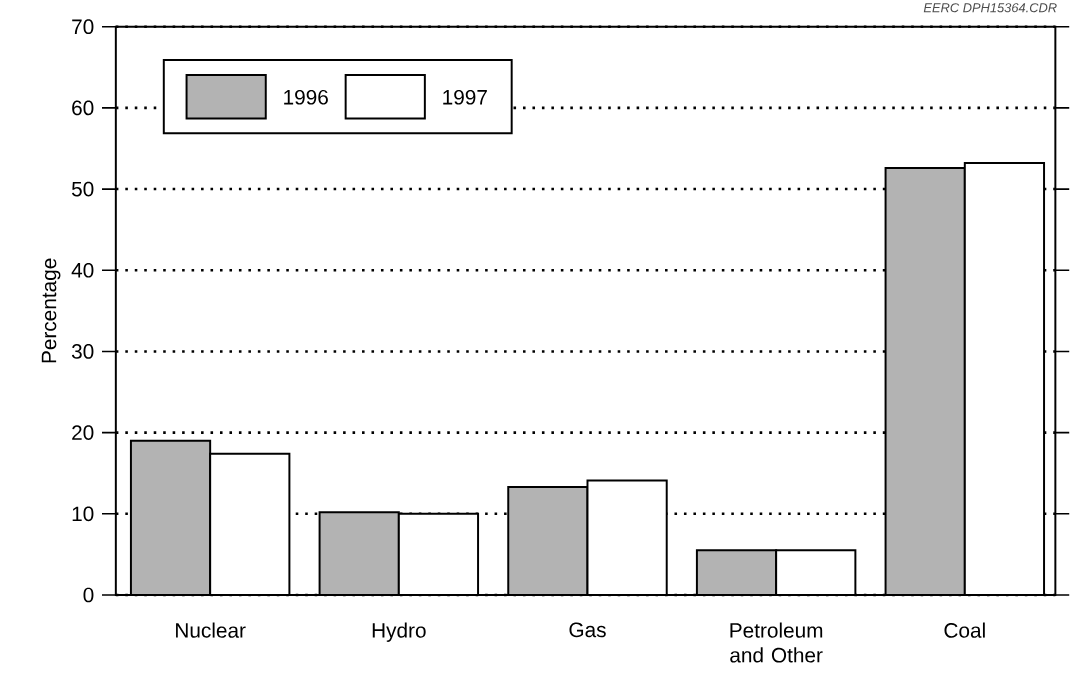 The height and width of the screenshot is (676, 1070). Describe the element at coordinates (587, 630) in the screenshot. I see `x-tick-label: Gas` at that location.